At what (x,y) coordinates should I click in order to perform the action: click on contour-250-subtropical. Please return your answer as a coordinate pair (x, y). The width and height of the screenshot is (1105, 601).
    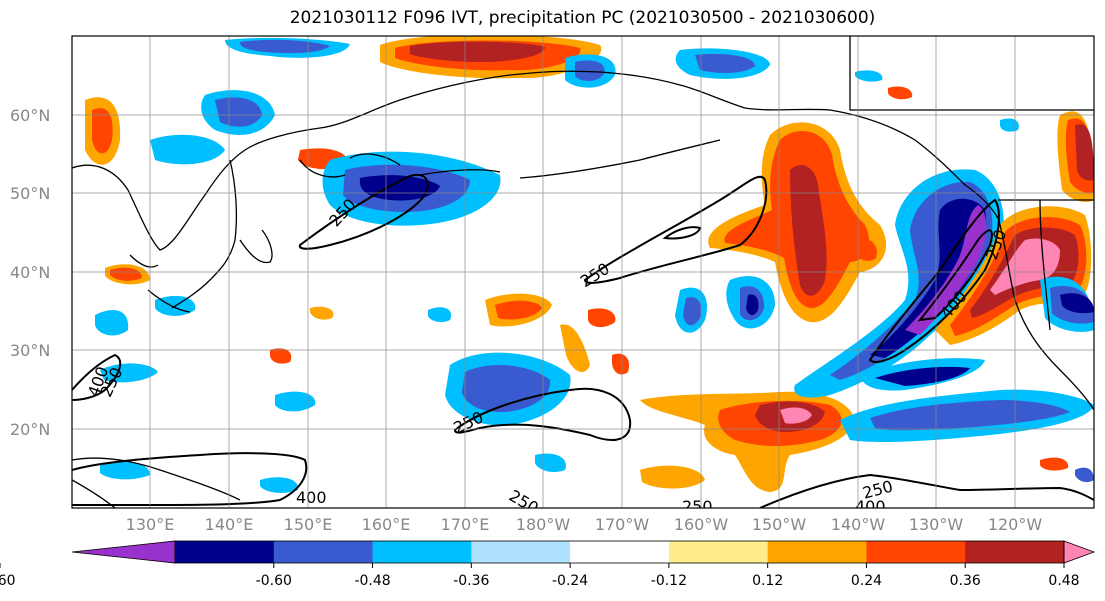
    Looking at the image, I should click on (542, 414).